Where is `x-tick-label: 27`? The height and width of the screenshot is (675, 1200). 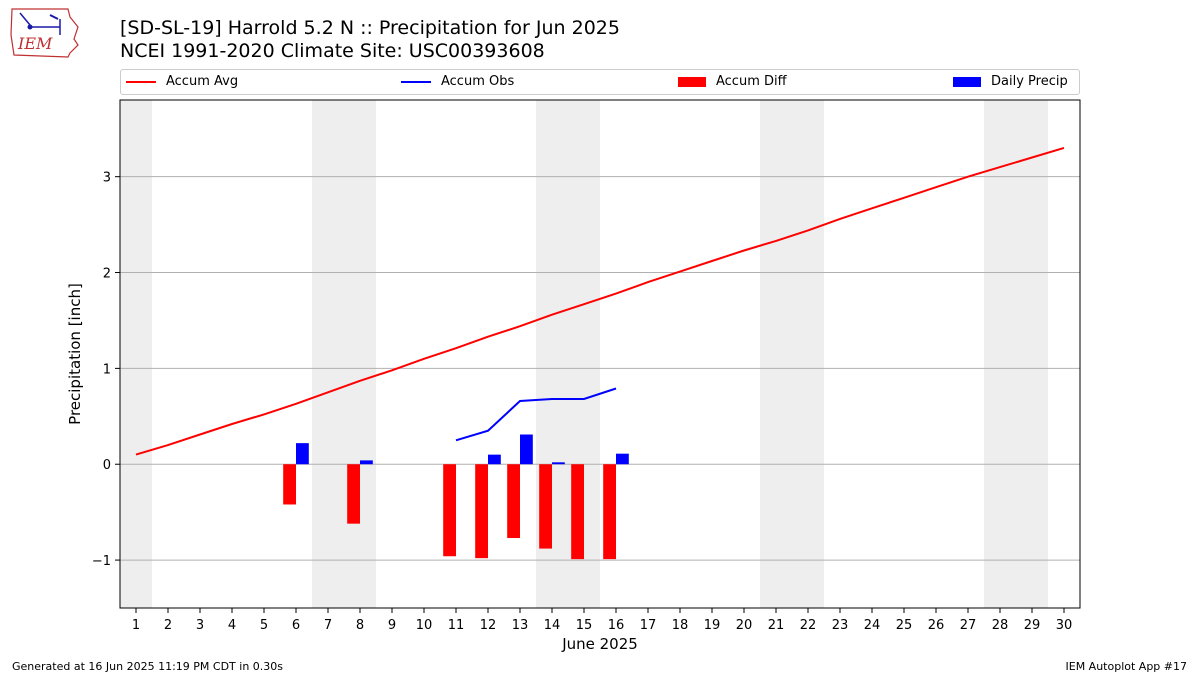 x-tick-label: 27 is located at coordinates (968, 625).